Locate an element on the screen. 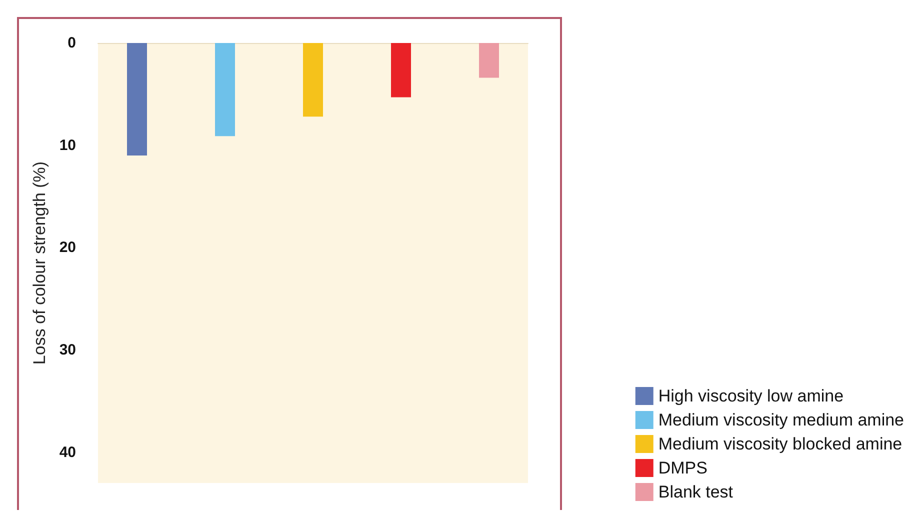 The image size is (921, 518). legend-label: DMPS is located at coordinates (683, 468).